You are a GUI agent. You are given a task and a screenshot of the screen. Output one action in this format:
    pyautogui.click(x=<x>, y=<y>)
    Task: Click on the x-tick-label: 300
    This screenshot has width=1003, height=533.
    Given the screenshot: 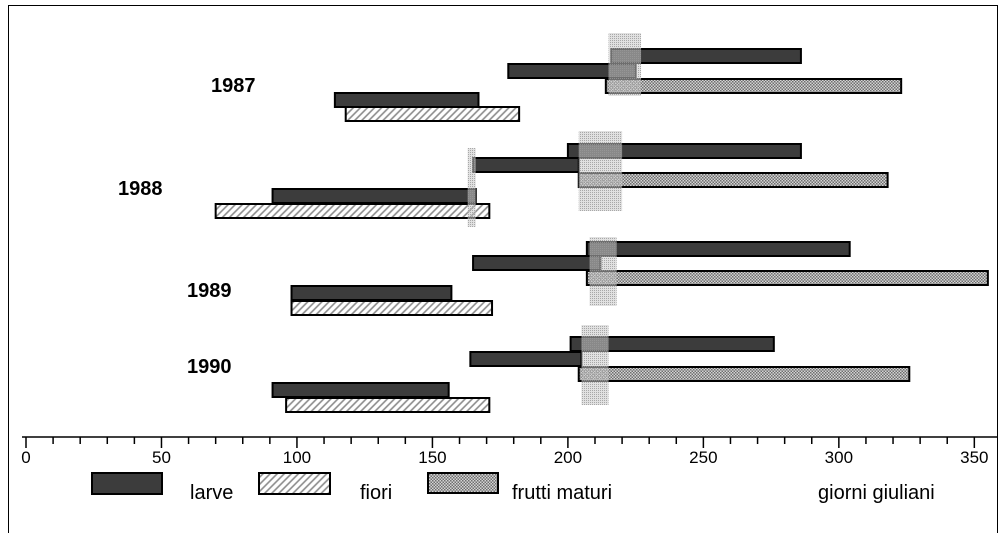 What is the action you would take?
    pyautogui.click(x=839, y=457)
    